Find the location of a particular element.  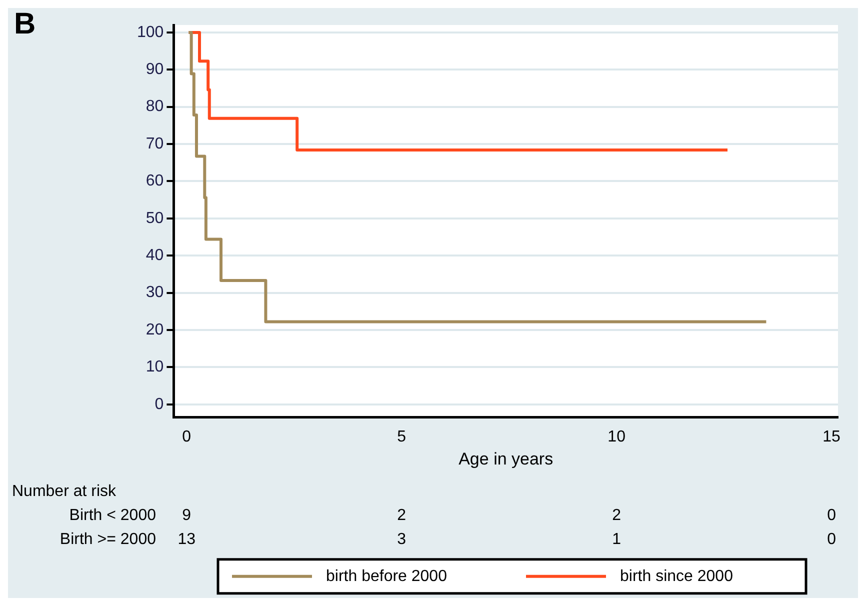

y-tick-label: 50 is located at coordinates (155, 218).